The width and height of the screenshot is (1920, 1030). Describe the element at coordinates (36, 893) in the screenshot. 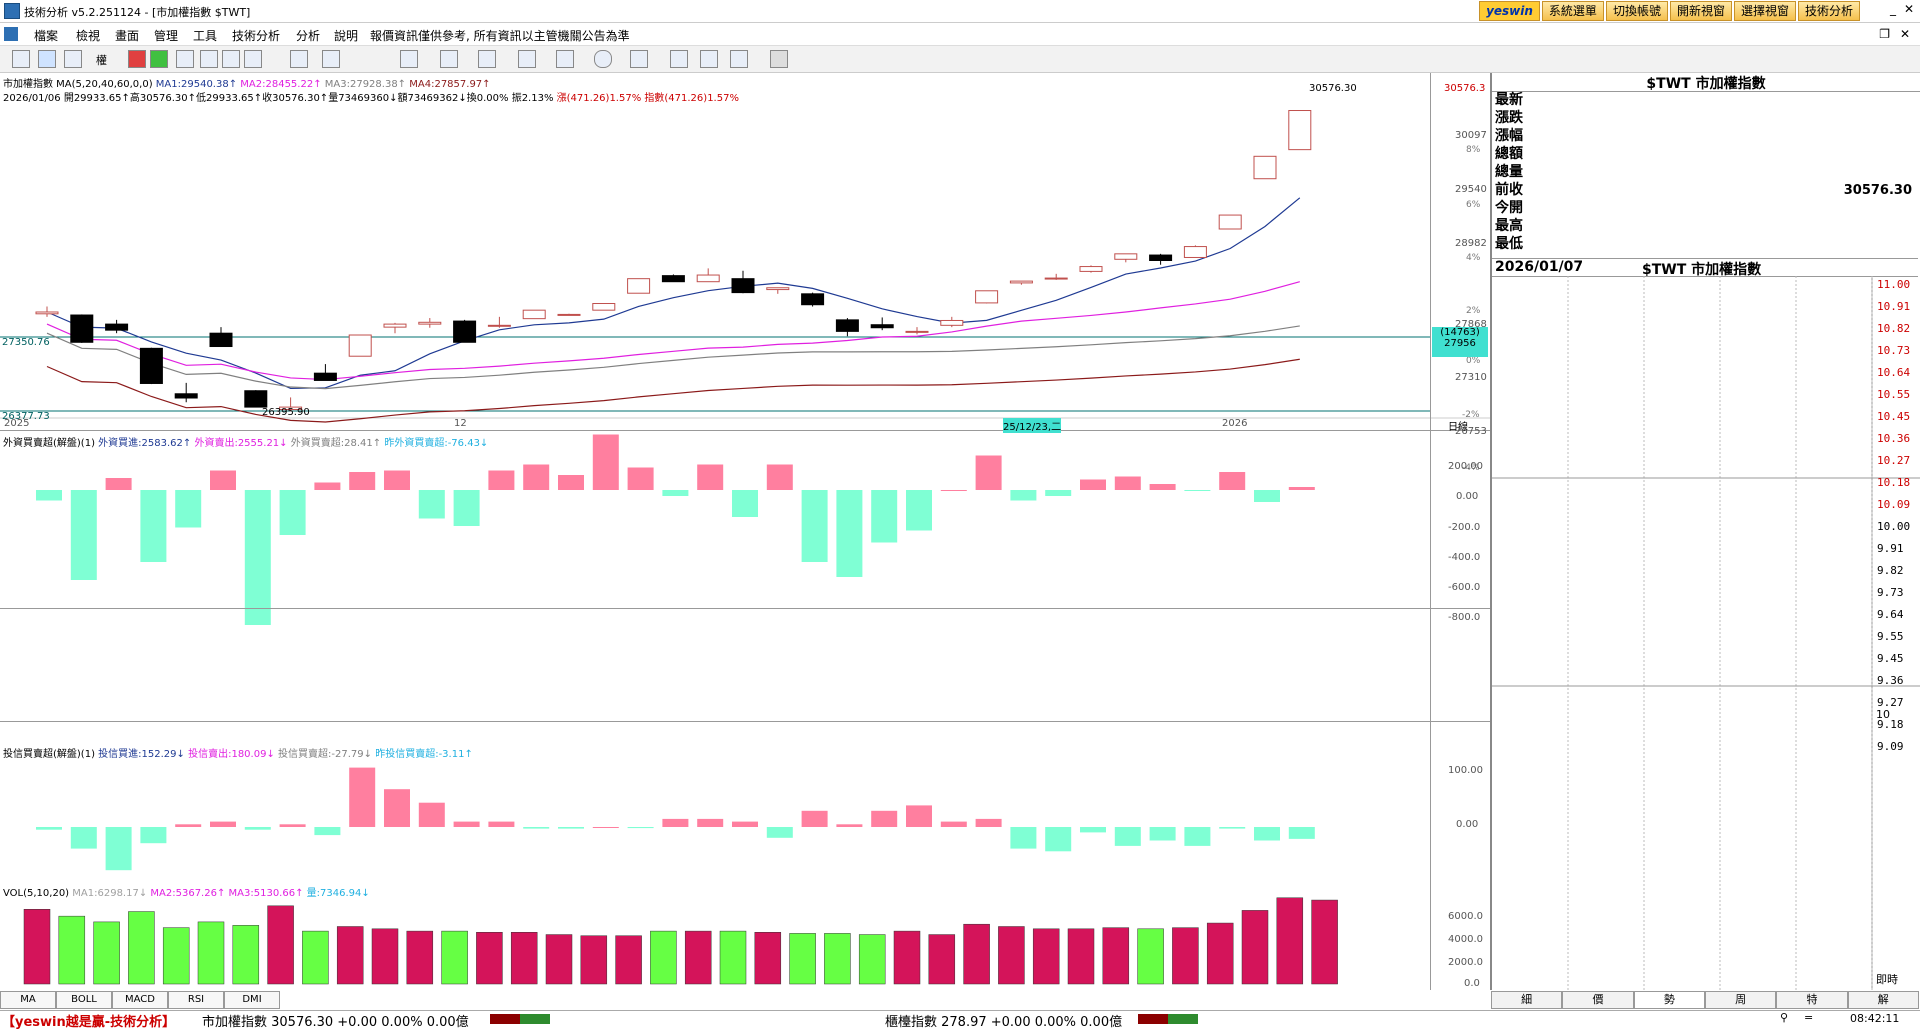

I see `vol-title: VOL(5,10,20)` at that location.